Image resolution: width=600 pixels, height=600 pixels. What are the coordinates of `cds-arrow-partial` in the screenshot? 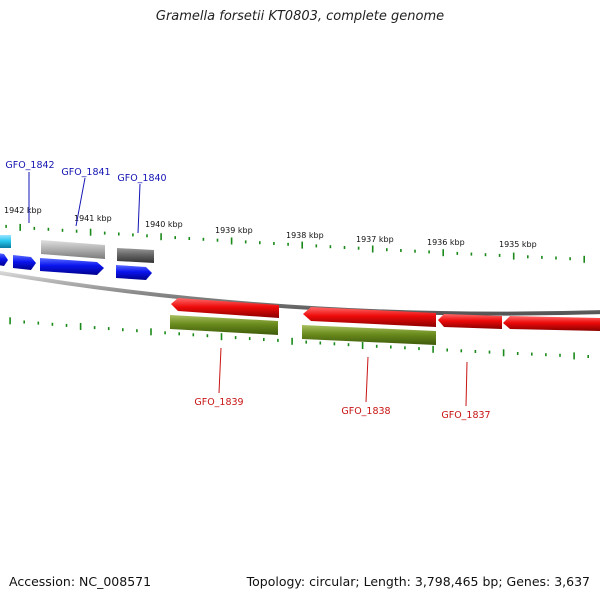 It's located at (4, 259).